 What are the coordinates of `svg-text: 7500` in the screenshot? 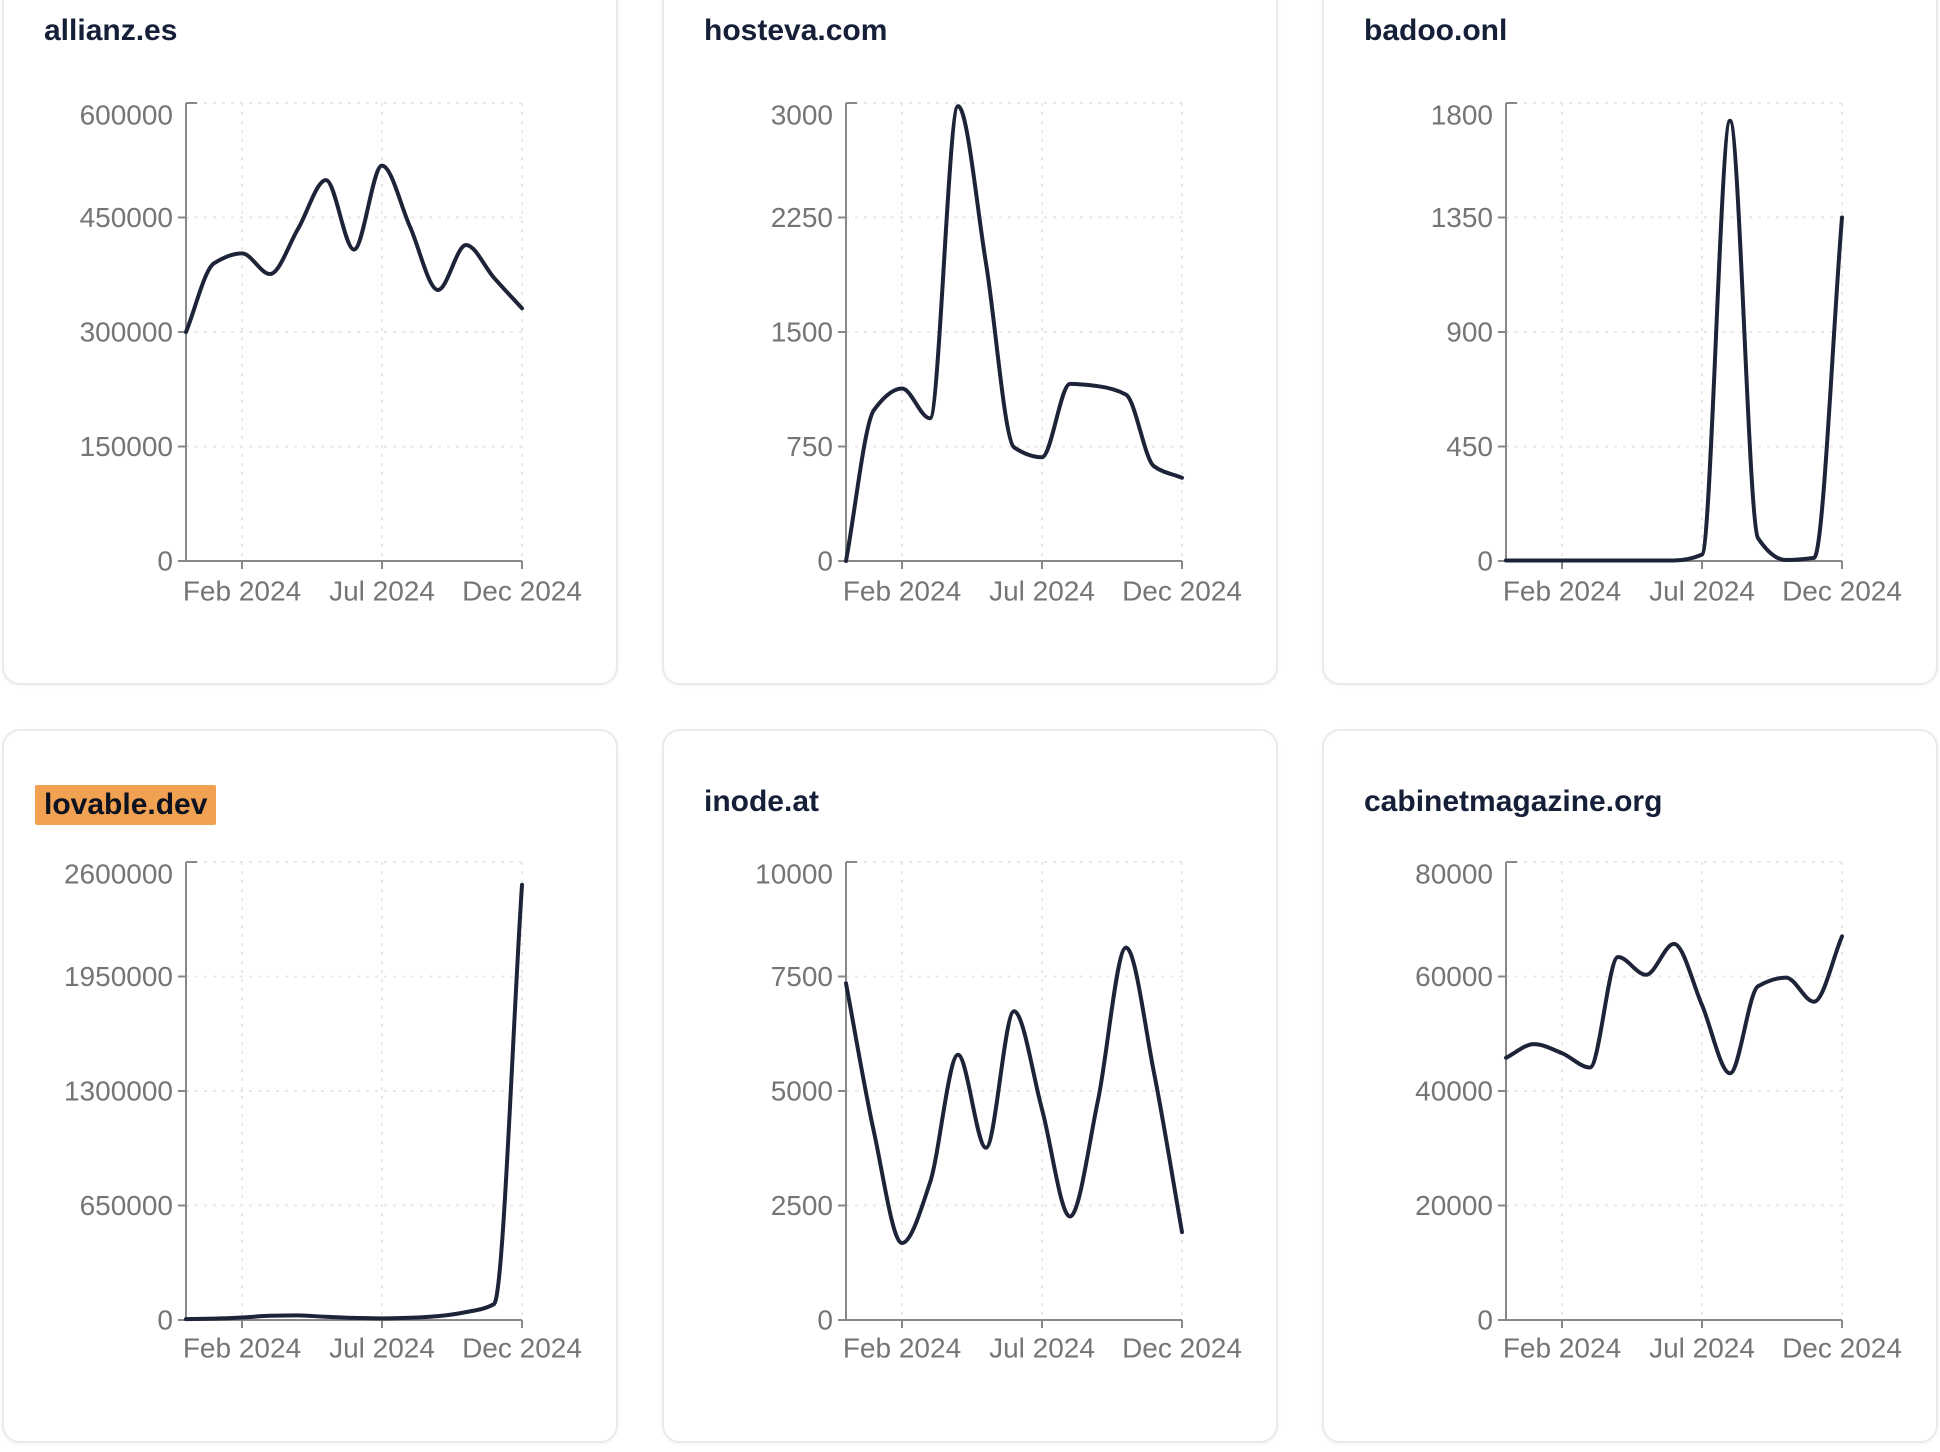 It's located at (802, 976).